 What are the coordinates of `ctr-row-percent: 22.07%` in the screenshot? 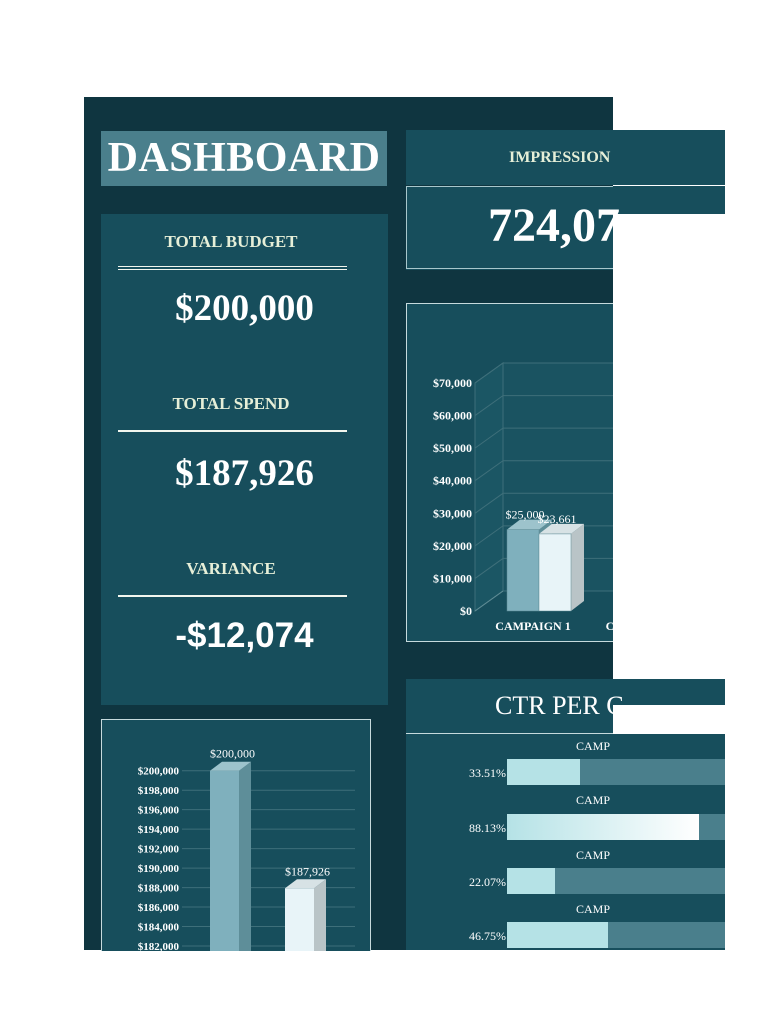 It's located at (487, 882).